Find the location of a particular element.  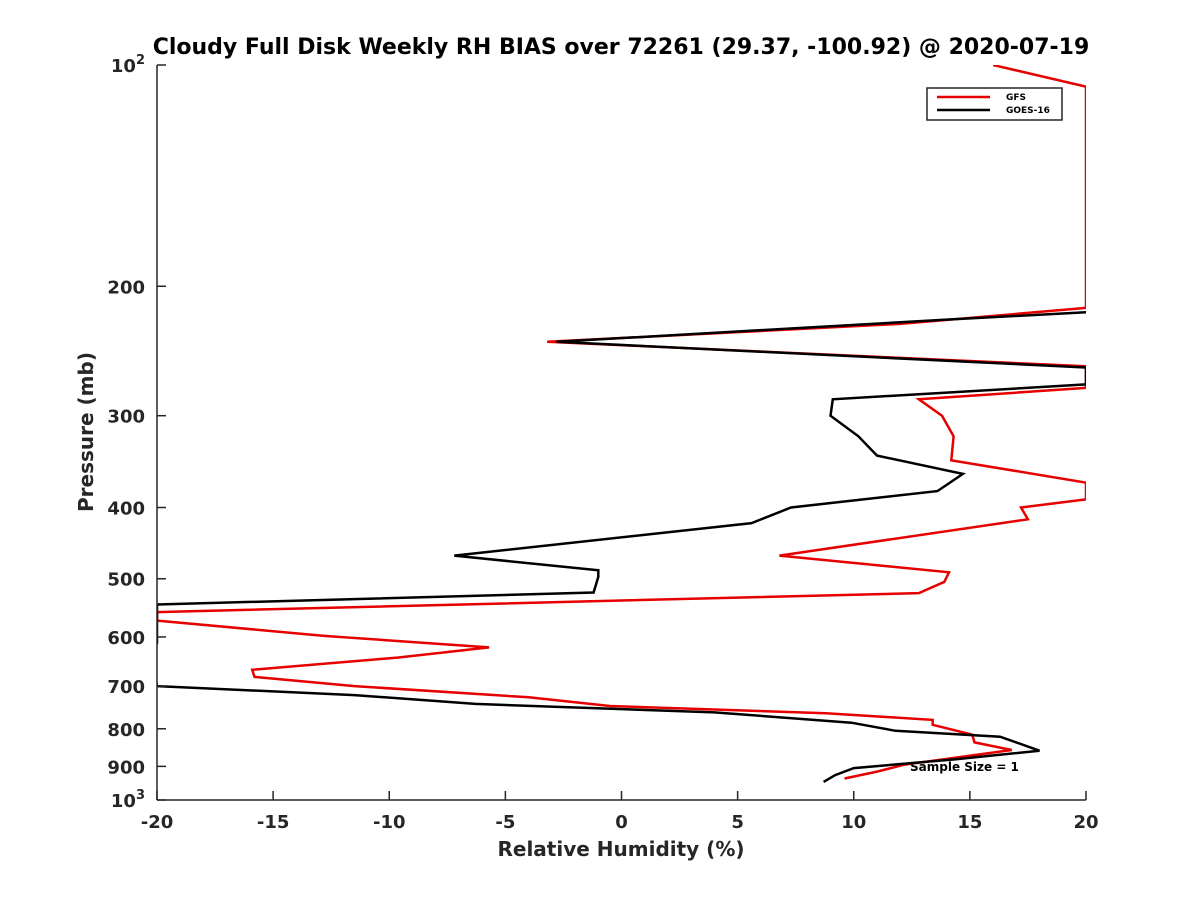

x-tick-label: -20 is located at coordinates (157, 822).